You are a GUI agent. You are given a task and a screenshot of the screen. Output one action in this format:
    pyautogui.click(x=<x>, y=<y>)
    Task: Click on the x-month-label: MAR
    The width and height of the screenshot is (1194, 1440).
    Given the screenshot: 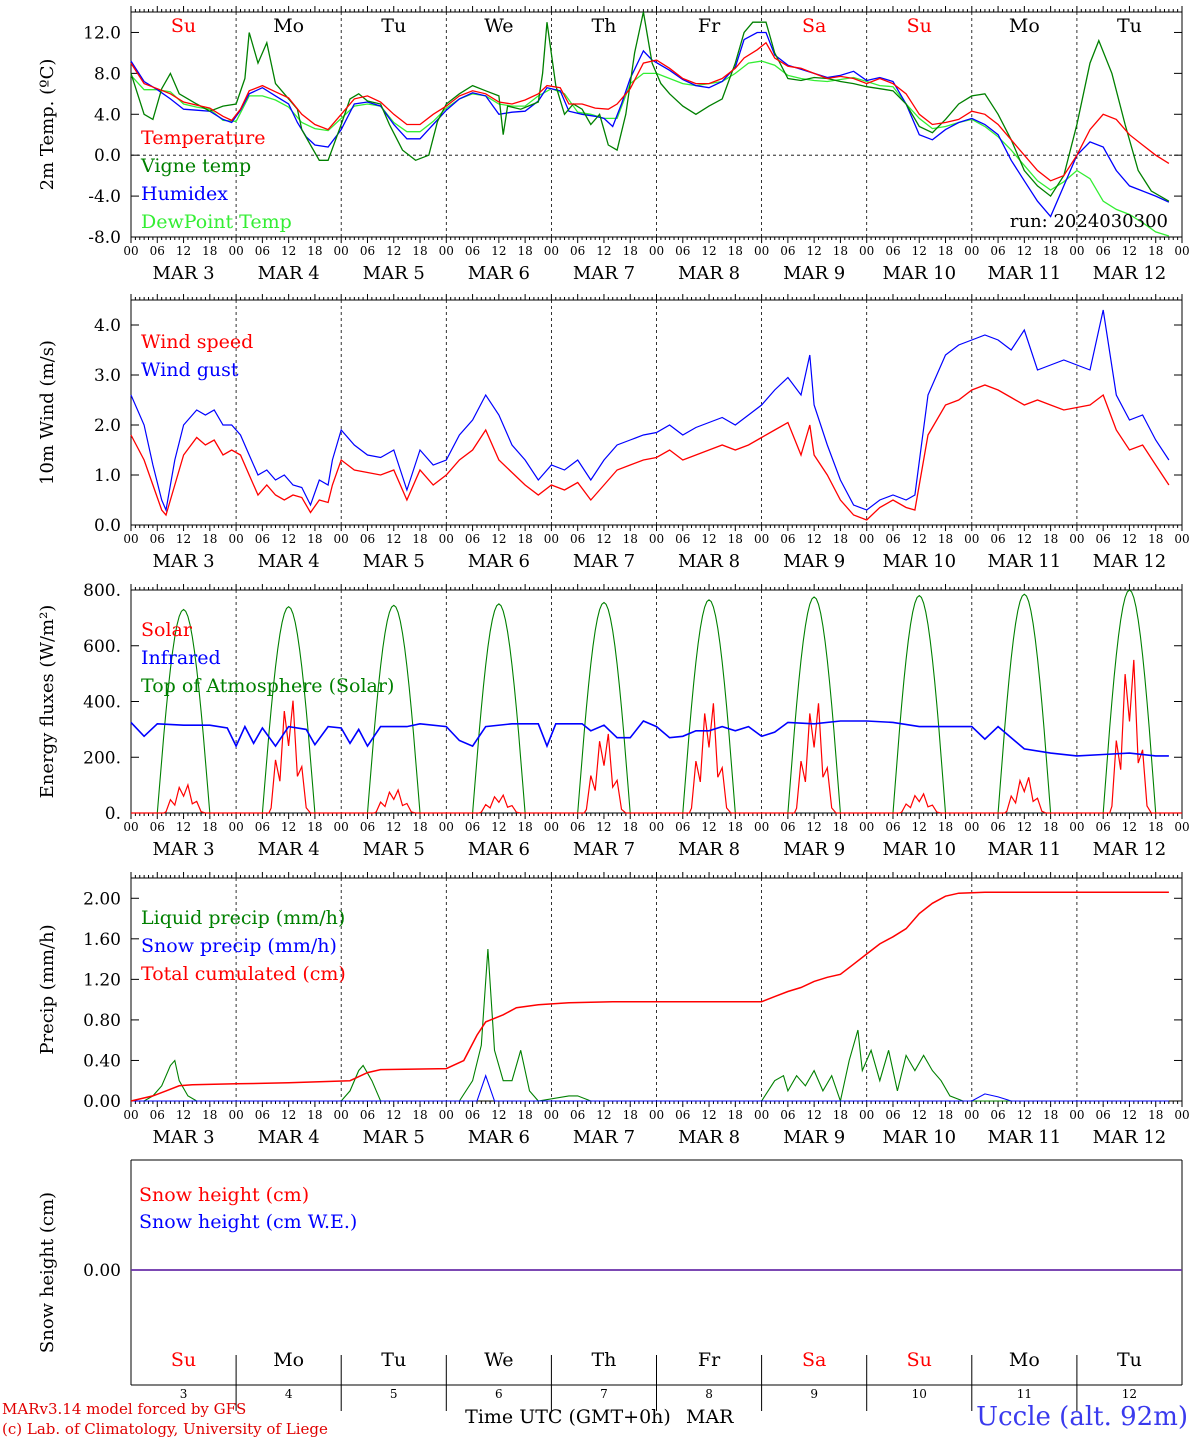 What is the action you would take?
    pyautogui.click(x=710, y=1417)
    